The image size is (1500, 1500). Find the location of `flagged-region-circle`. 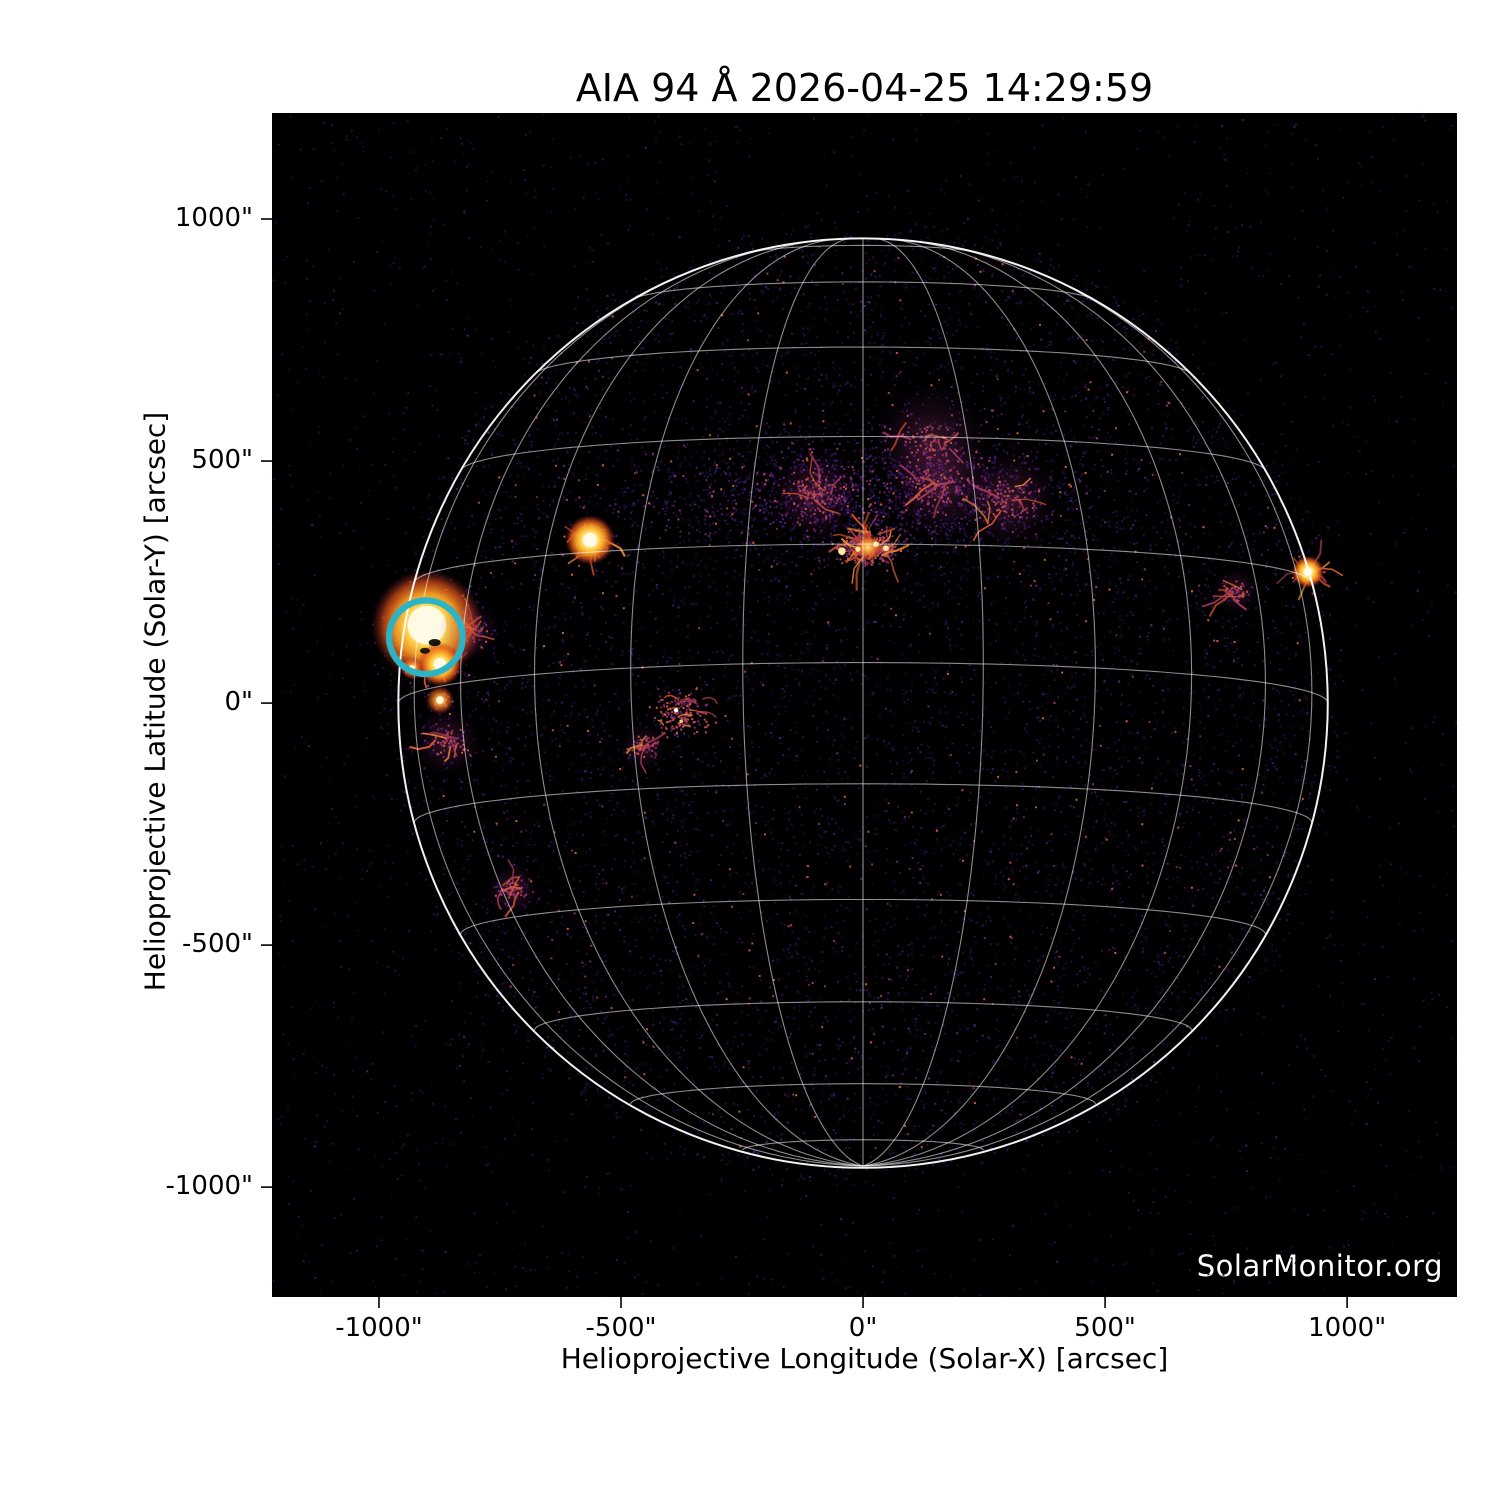

flagged-region-circle is located at coordinates (425, 637).